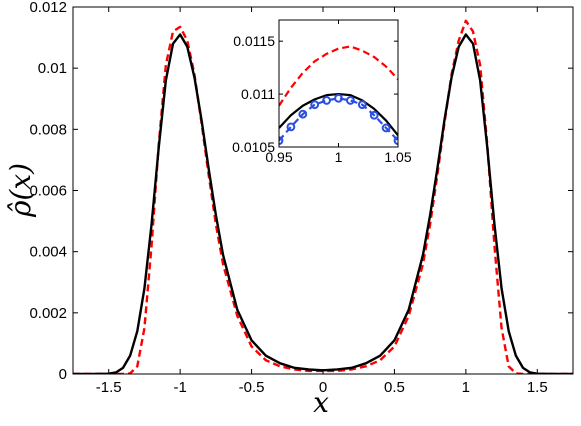 This screenshot has height=426, width=581. I want to click on inset-y-tick-label: 0.0115, so click(254, 41).